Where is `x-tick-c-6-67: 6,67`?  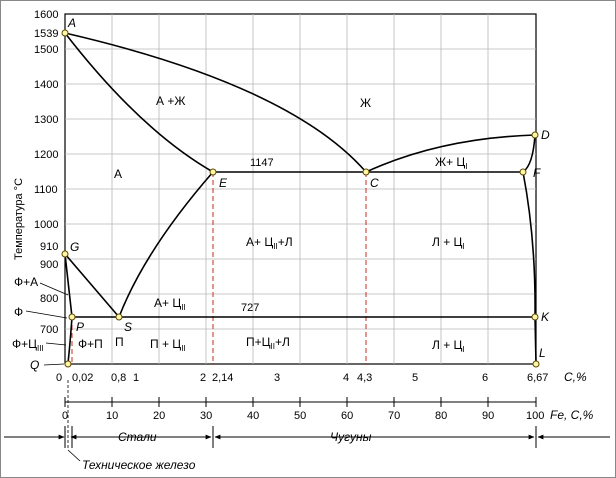
x-tick-c-6-67: 6,67 is located at coordinates (537, 378).